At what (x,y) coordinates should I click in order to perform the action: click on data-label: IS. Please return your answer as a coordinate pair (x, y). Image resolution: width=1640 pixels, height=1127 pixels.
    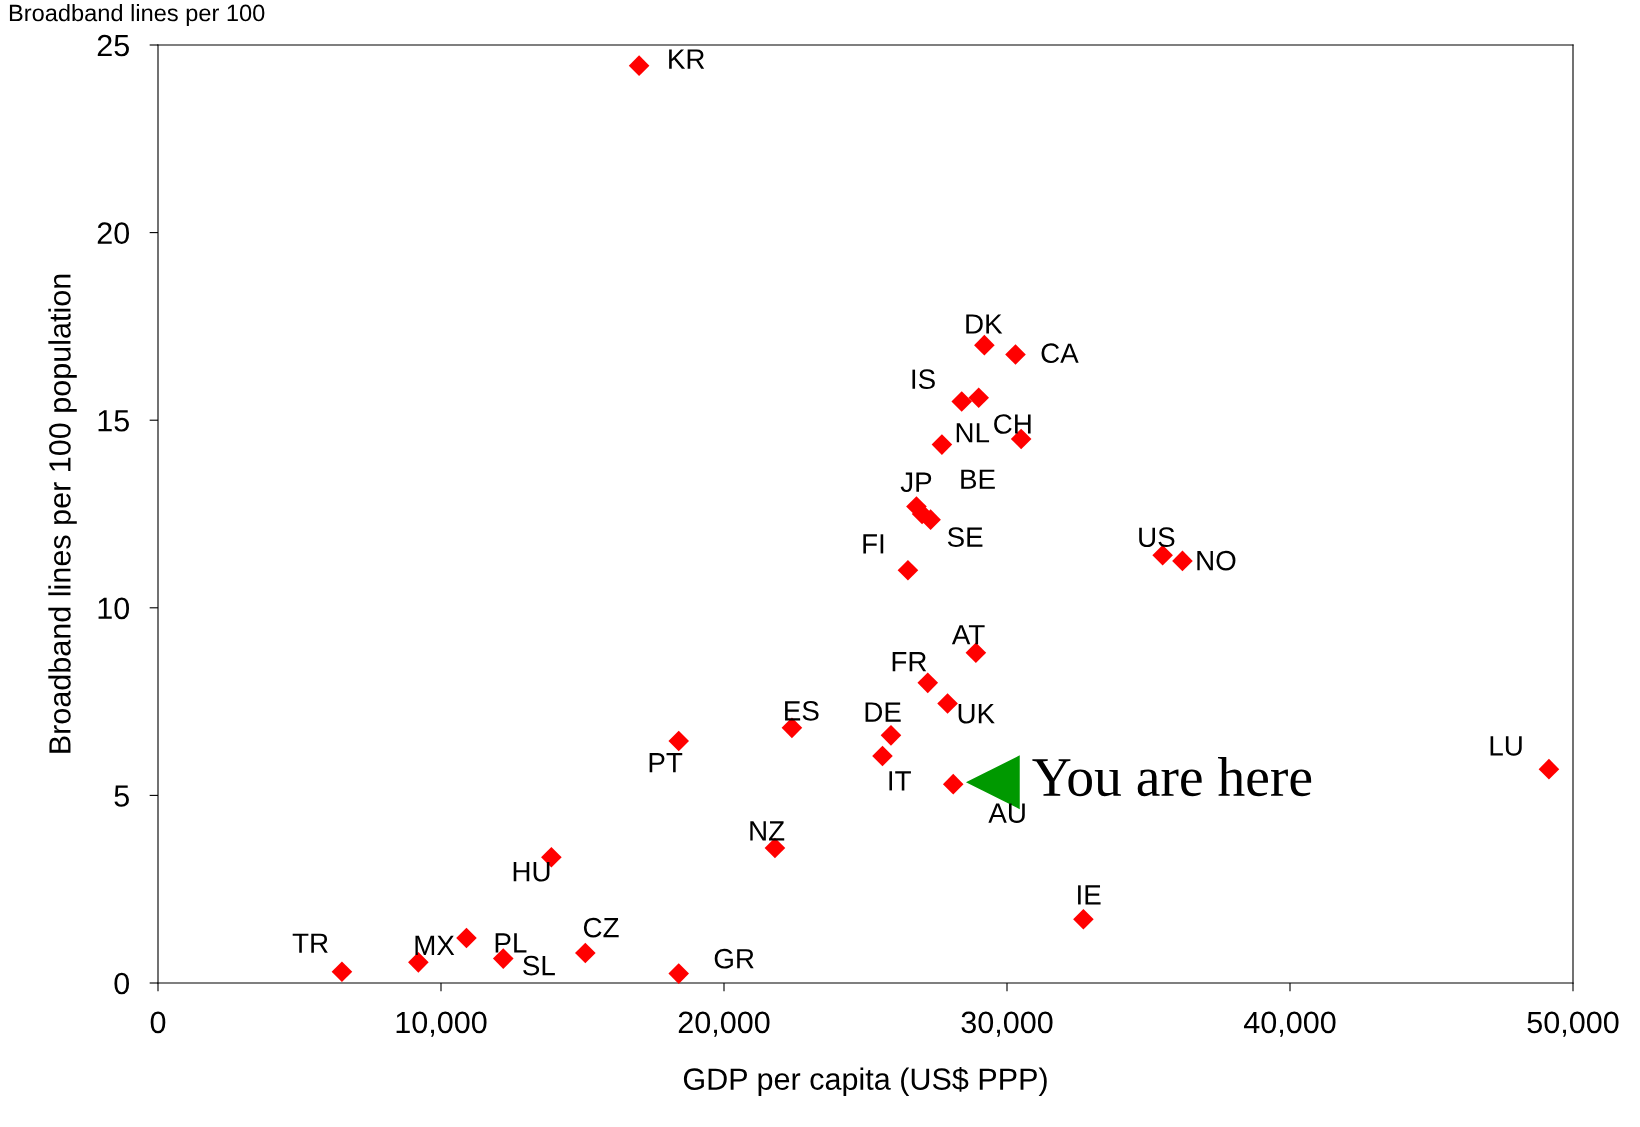
    Looking at the image, I should click on (923, 379).